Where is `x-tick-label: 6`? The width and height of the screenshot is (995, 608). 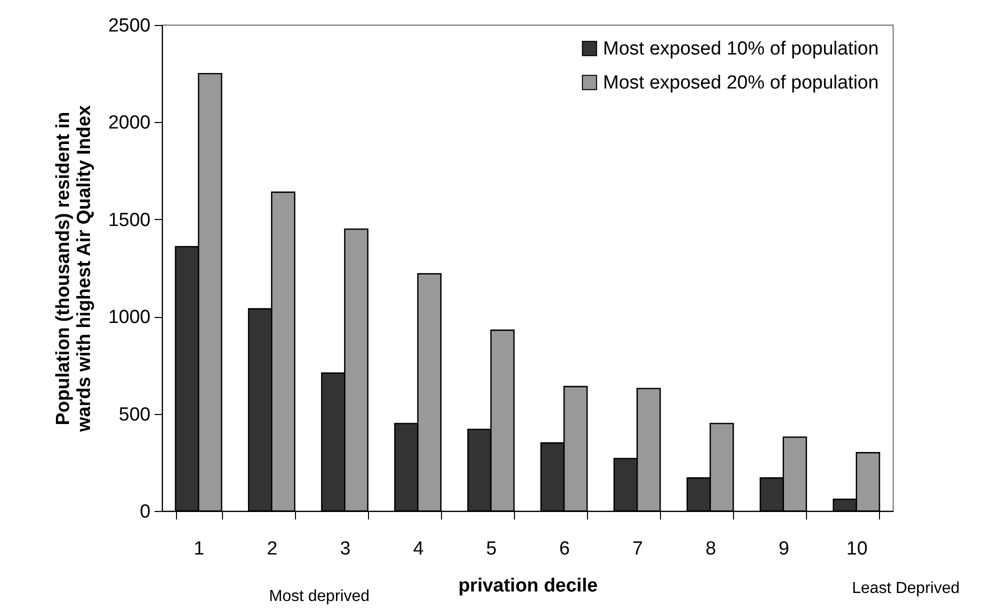 x-tick-label: 6 is located at coordinates (564, 549).